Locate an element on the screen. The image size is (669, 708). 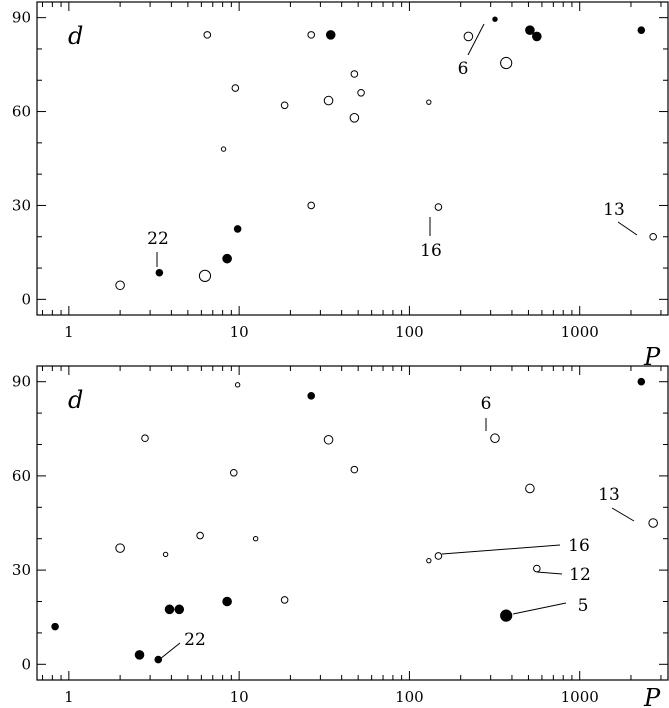
annotation-label: 12 is located at coordinates (580, 575).